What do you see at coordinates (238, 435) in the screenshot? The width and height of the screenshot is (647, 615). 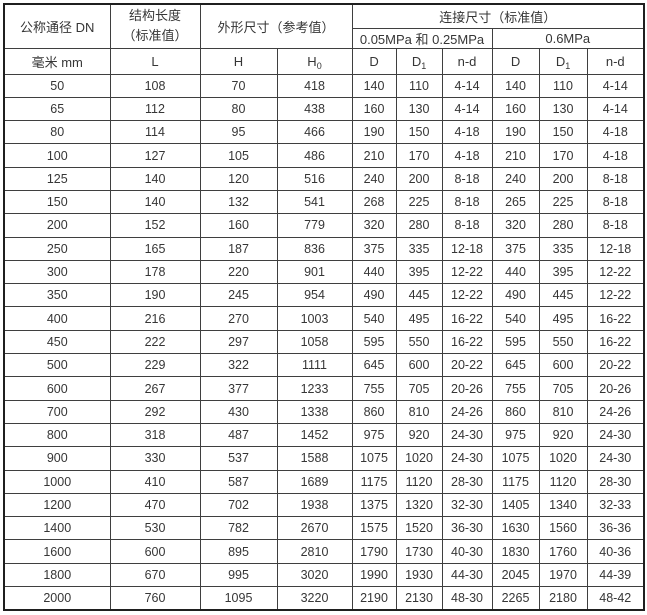 I see `table-cell: 487` at bounding box center [238, 435].